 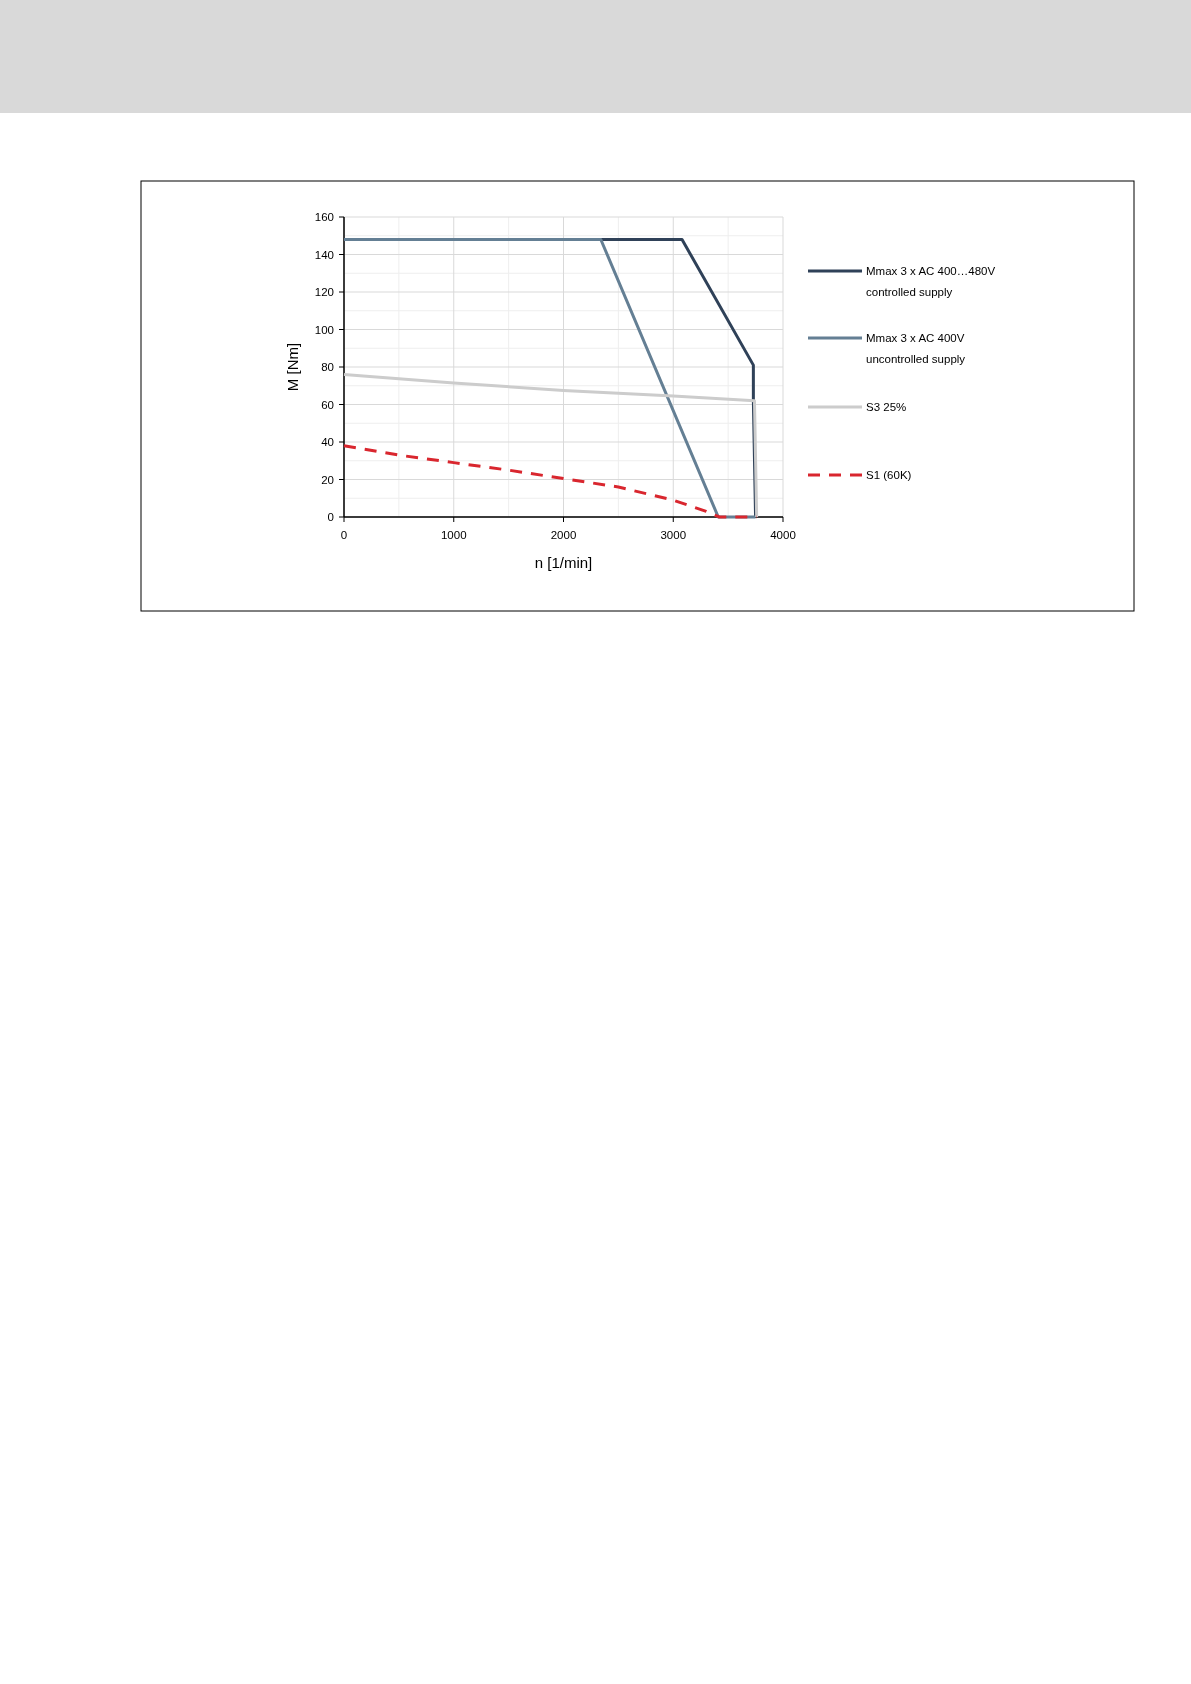 I want to click on legend-label: S1 (60K), so click(x=889, y=475).